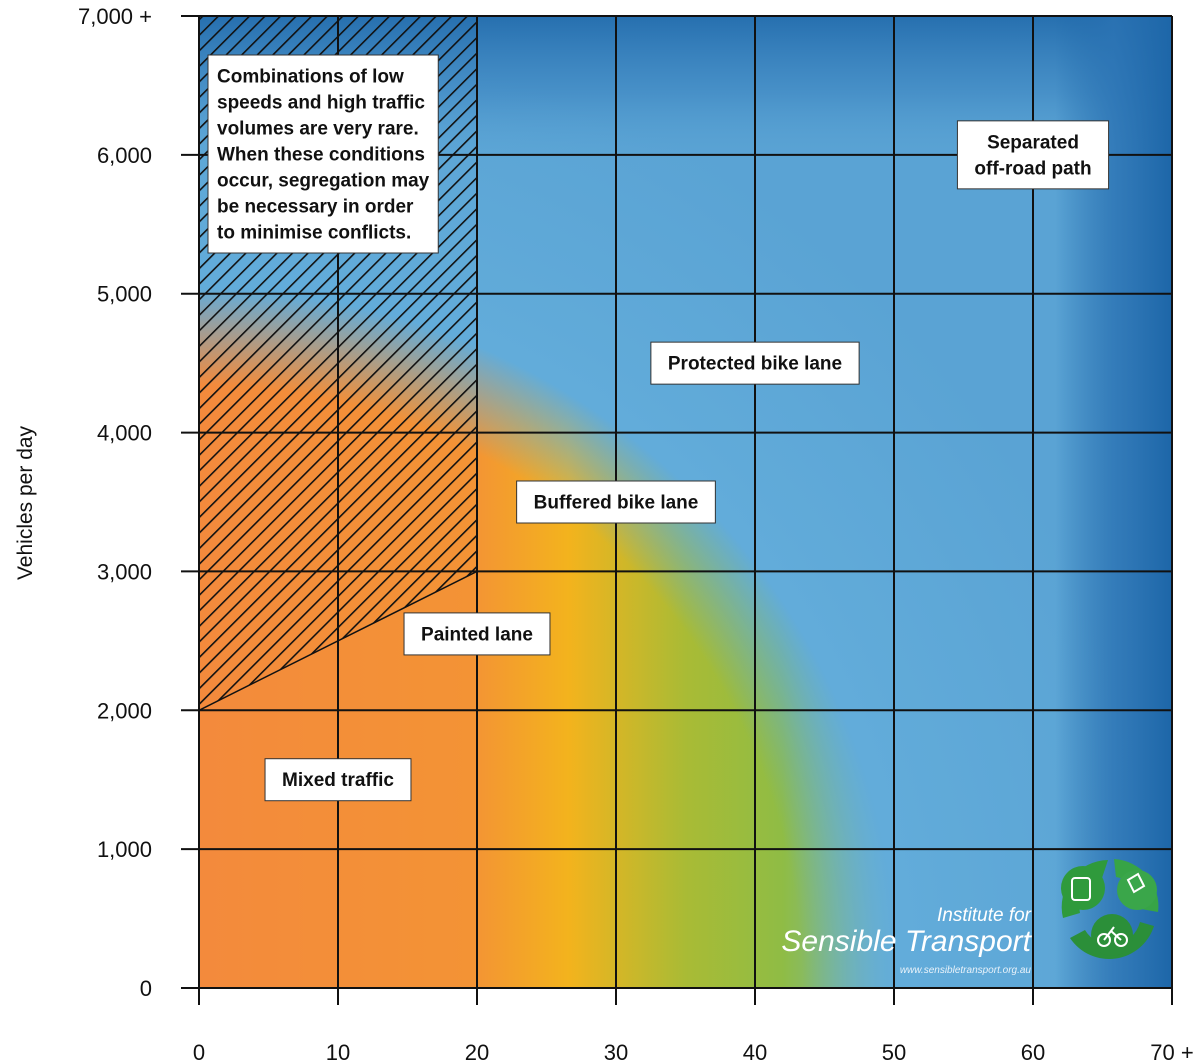 The image size is (1196, 1064). I want to click on zone-label-painted-lane-box, so click(477, 634).